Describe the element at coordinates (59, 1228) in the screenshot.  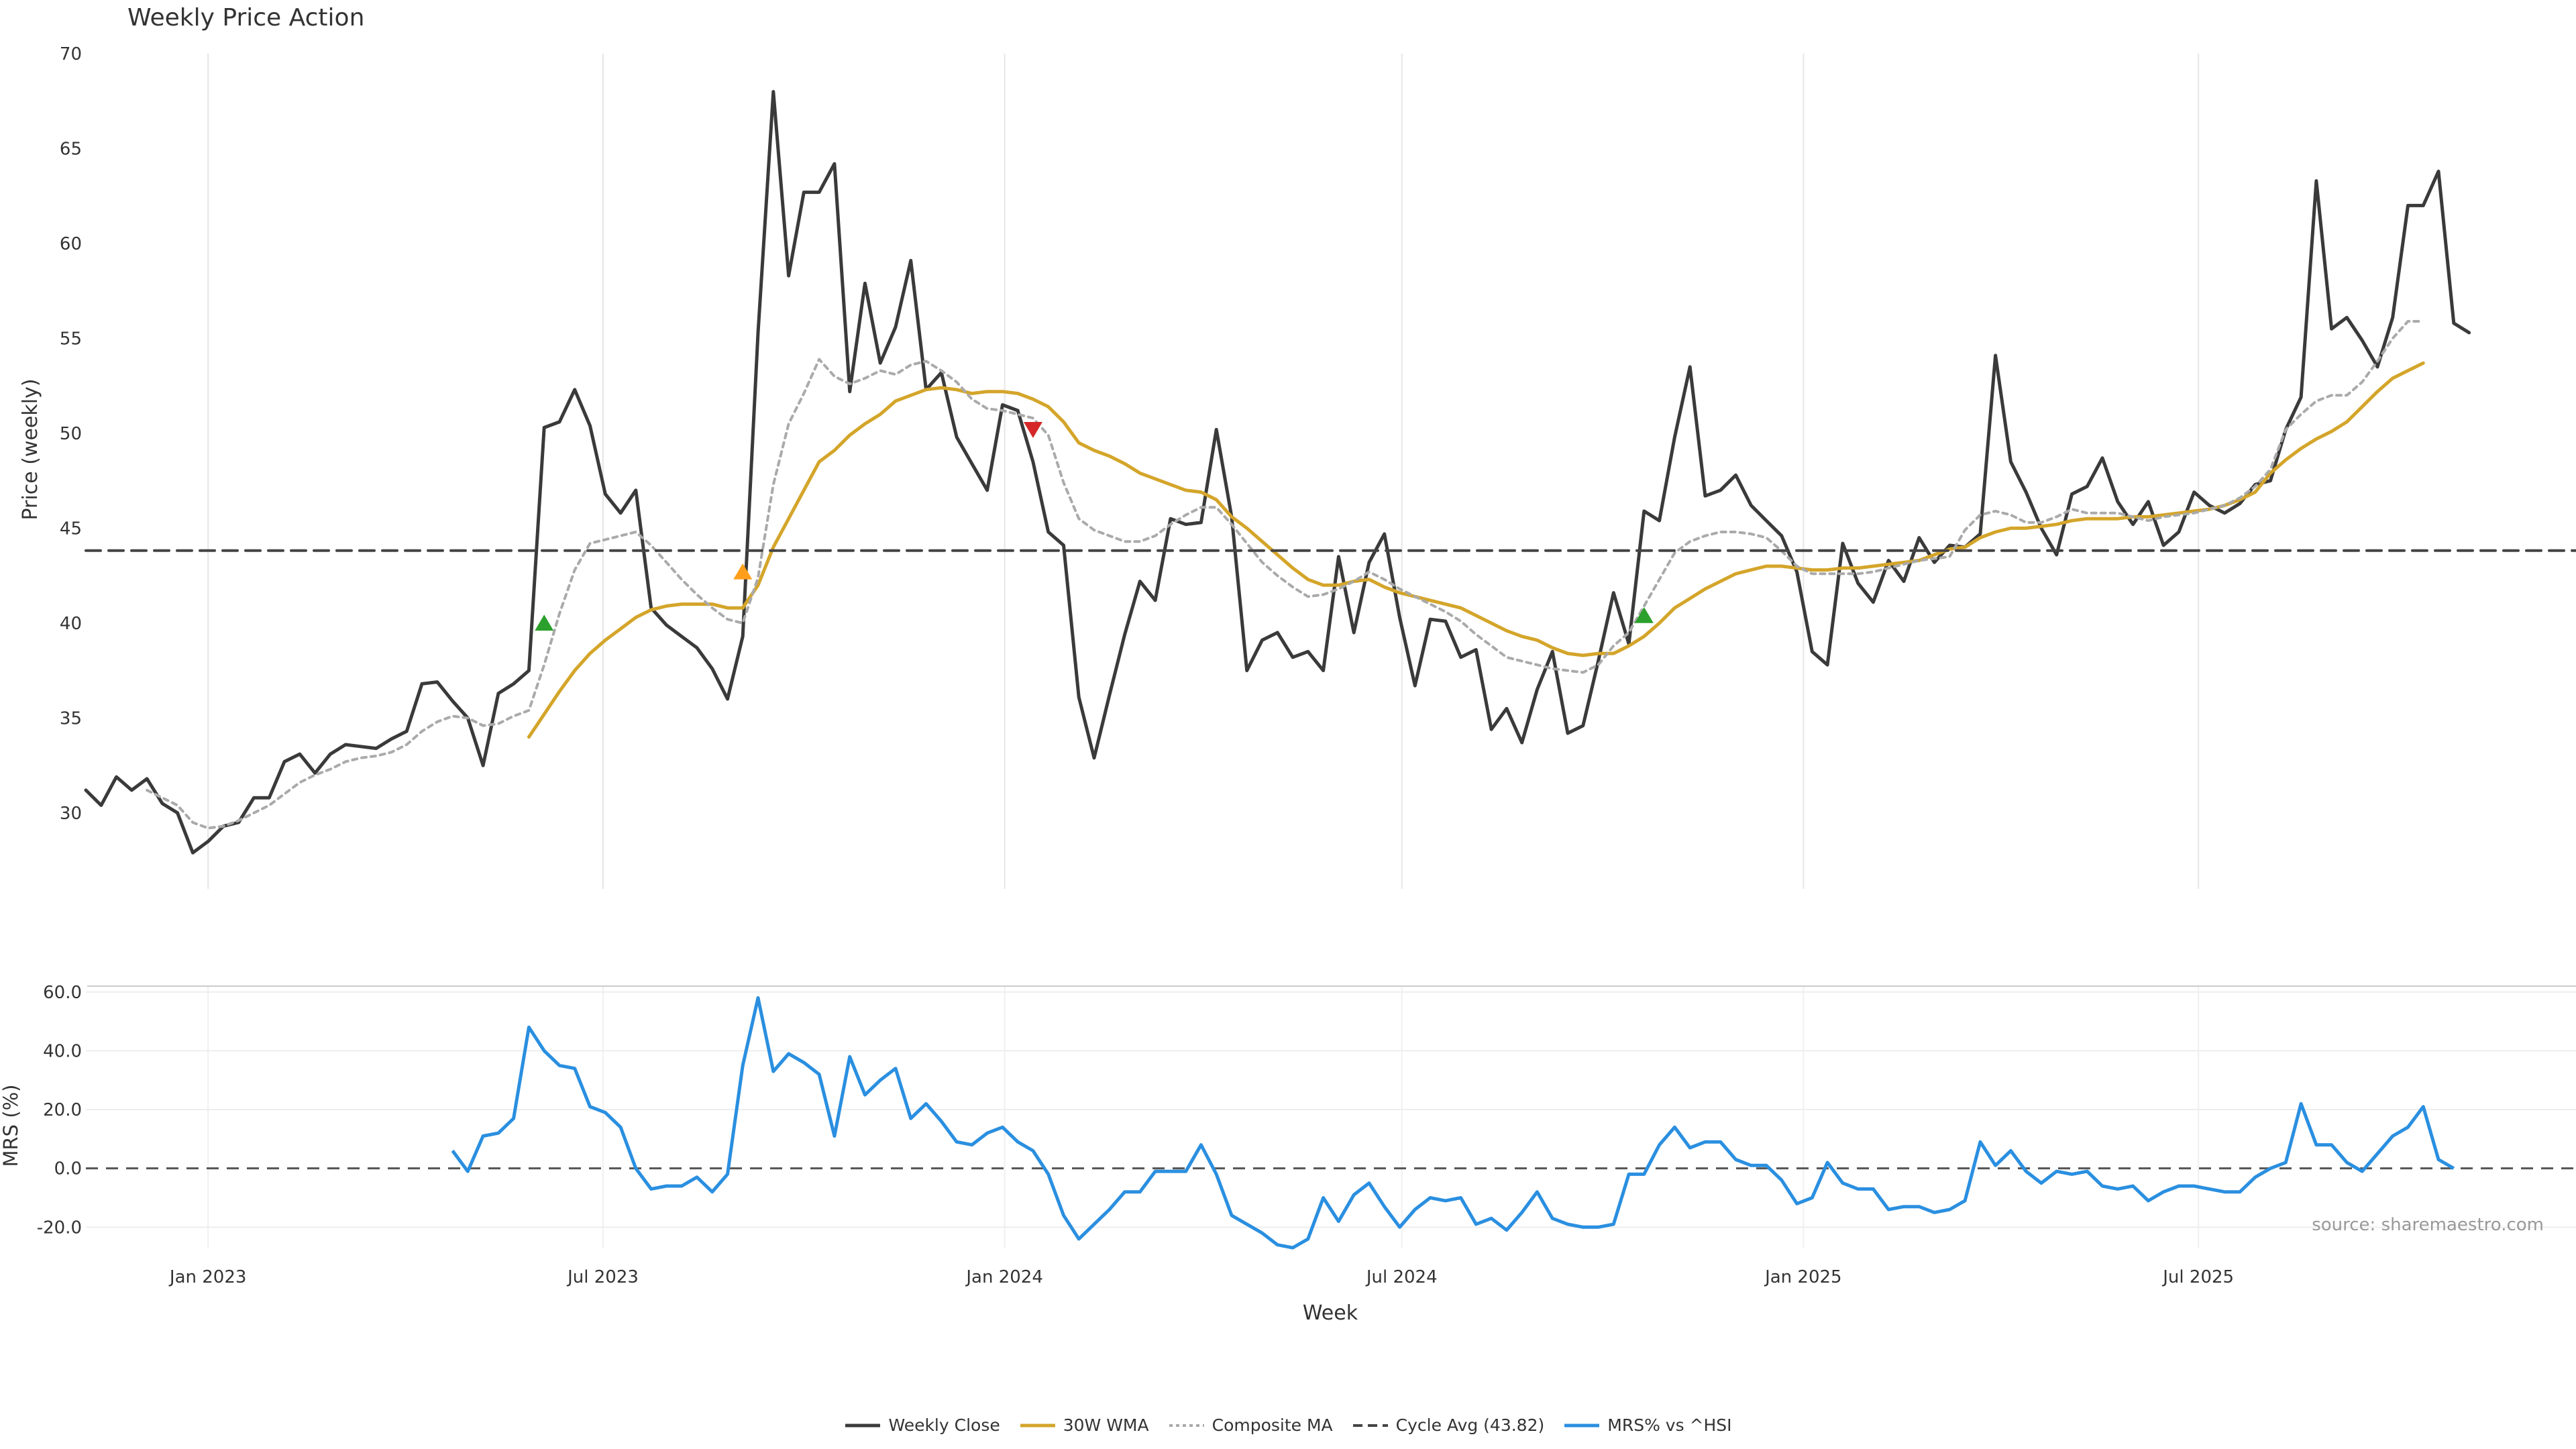
I see `mrs-y-tick-label: -20.0` at that location.